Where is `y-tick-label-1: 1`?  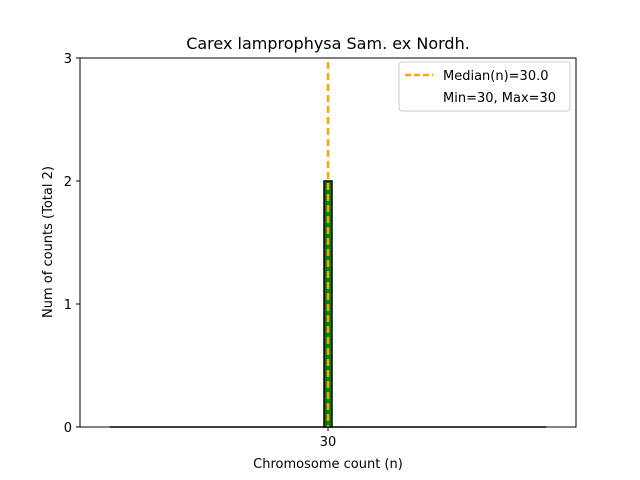
y-tick-label-1: 1 is located at coordinates (68, 305).